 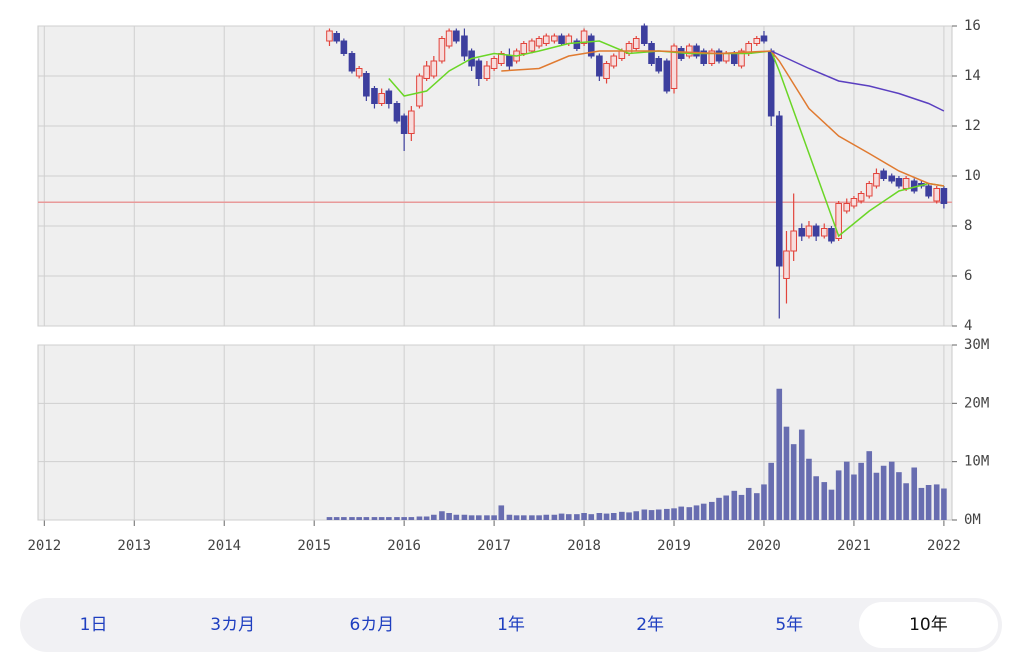 What do you see at coordinates (928, 625) in the screenshot?
I see `range-button: 10年` at bounding box center [928, 625].